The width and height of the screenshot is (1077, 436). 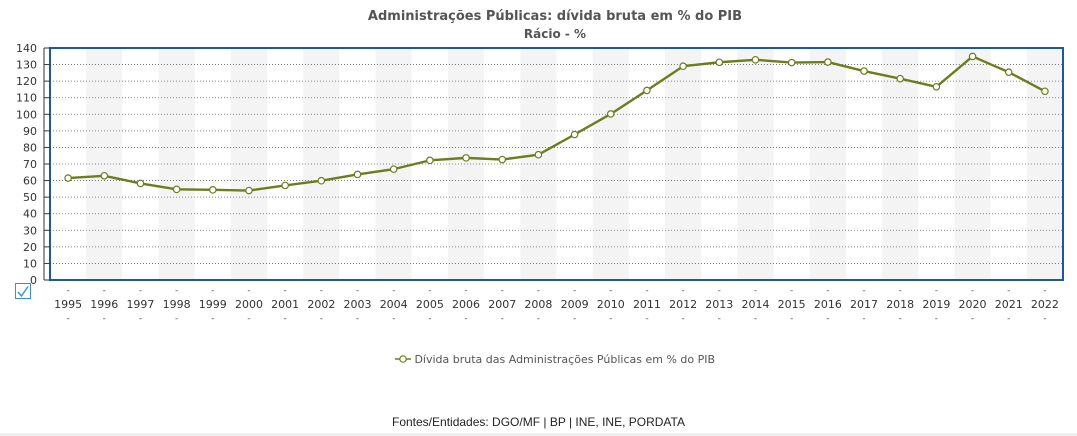 I want to click on x-tick-label: 2002, so click(x=321, y=304).